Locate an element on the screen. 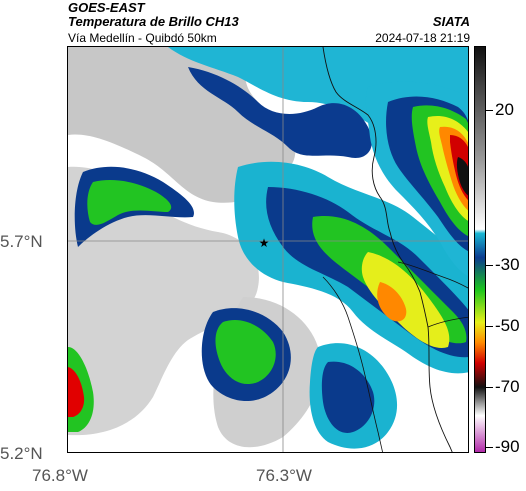 This screenshot has width=526, height=491. latitude-label-upper: 5.7°N is located at coordinates (21, 241).